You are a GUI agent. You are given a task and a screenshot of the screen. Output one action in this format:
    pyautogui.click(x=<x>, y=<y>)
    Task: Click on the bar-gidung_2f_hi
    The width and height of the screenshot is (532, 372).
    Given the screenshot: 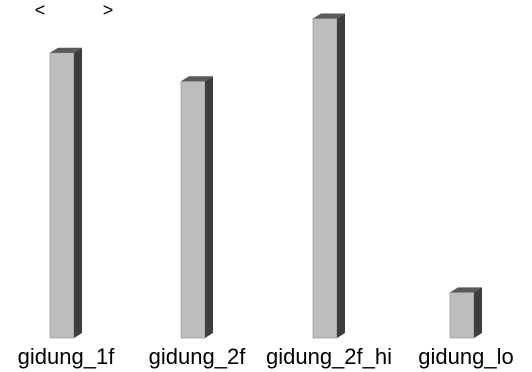 What is the action you would take?
    pyautogui.click(x=328, y=176)
    